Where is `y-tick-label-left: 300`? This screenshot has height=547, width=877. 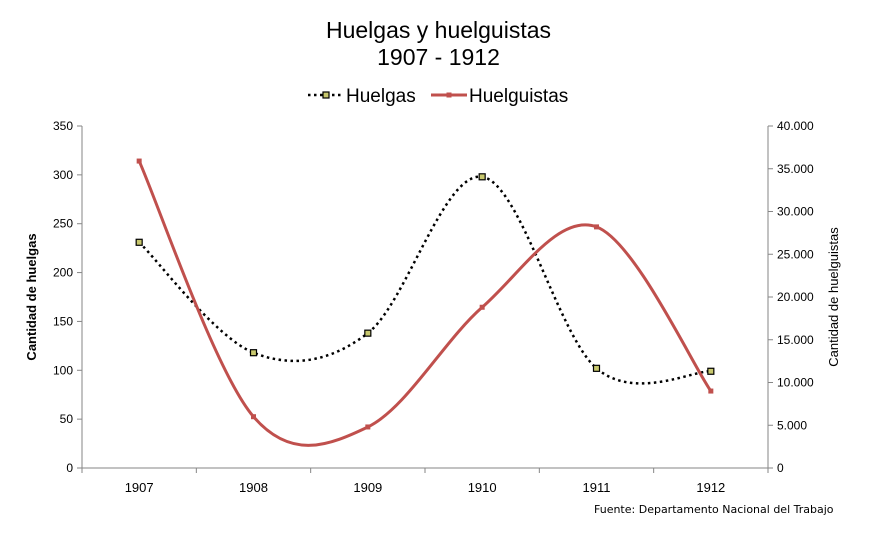
y-tick-label-left: 300 is located at coordinates (63, 175).